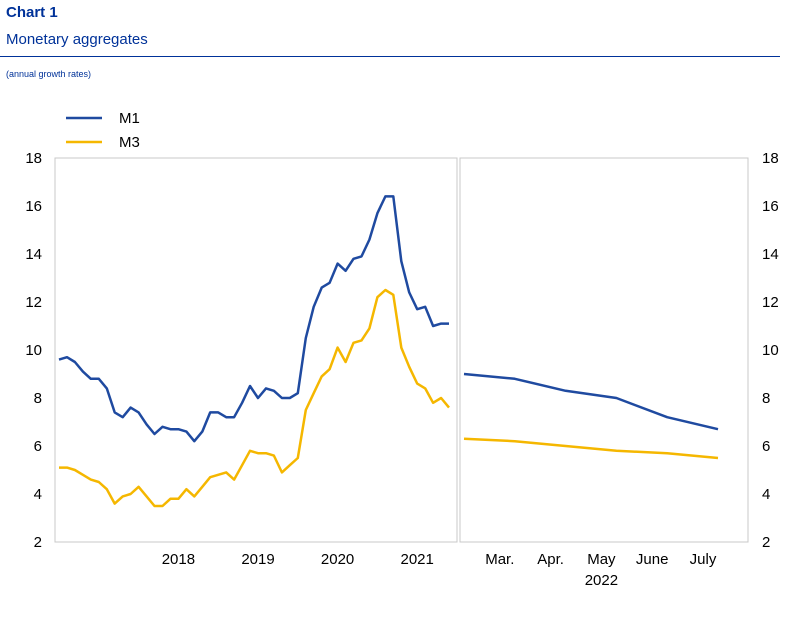  Describe the element at coordinates (766, 542) in the screenshot. I see `y-tick-label-right: 2` at that location.